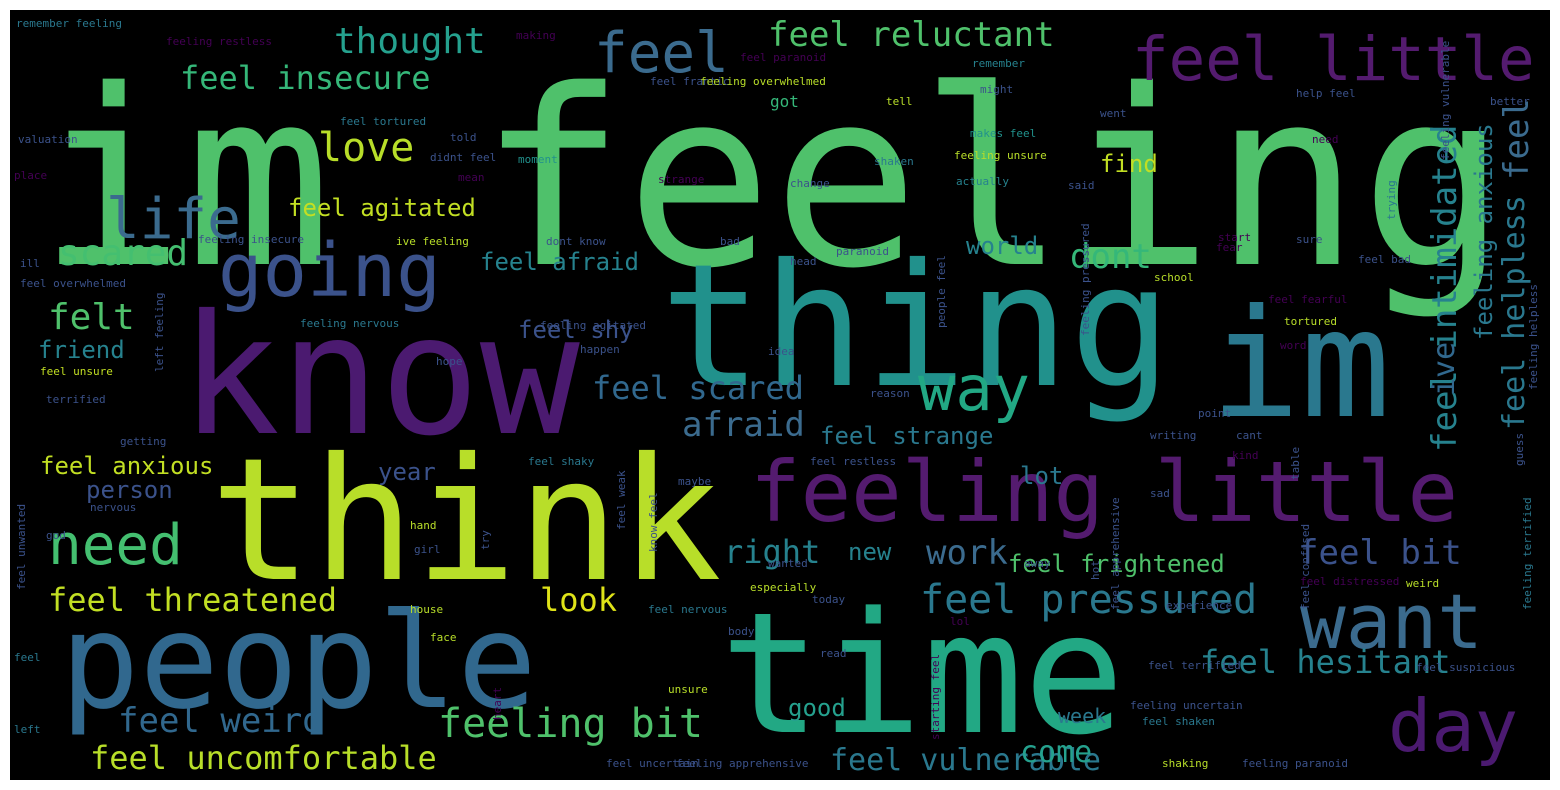 The image size is (1560, 790). Describe the element at coordinates (143, 441) in the screenshot. I see `word: getting` at that location.